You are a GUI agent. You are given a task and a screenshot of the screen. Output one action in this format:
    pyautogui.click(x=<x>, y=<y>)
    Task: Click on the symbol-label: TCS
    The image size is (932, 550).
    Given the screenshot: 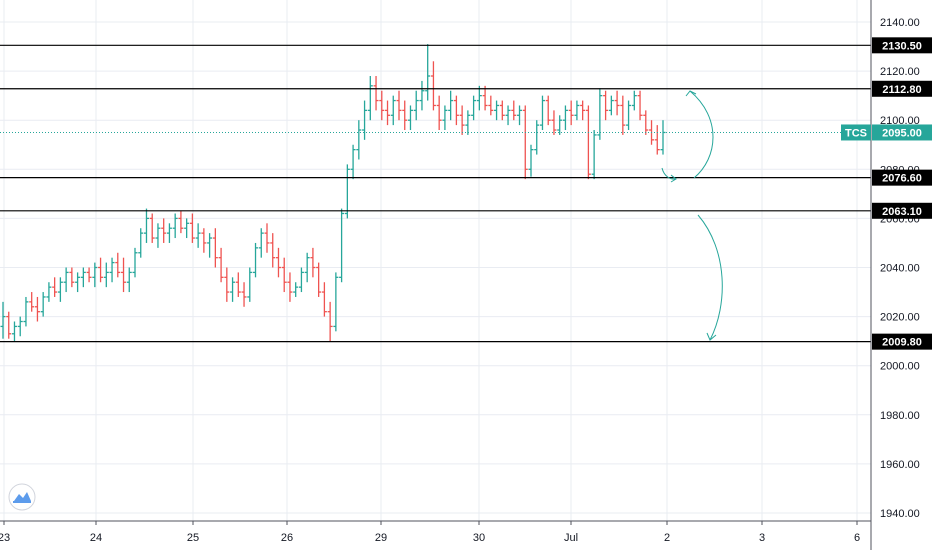 What is the action you would take?
    pyautogui.click(x=856, y=133)
    